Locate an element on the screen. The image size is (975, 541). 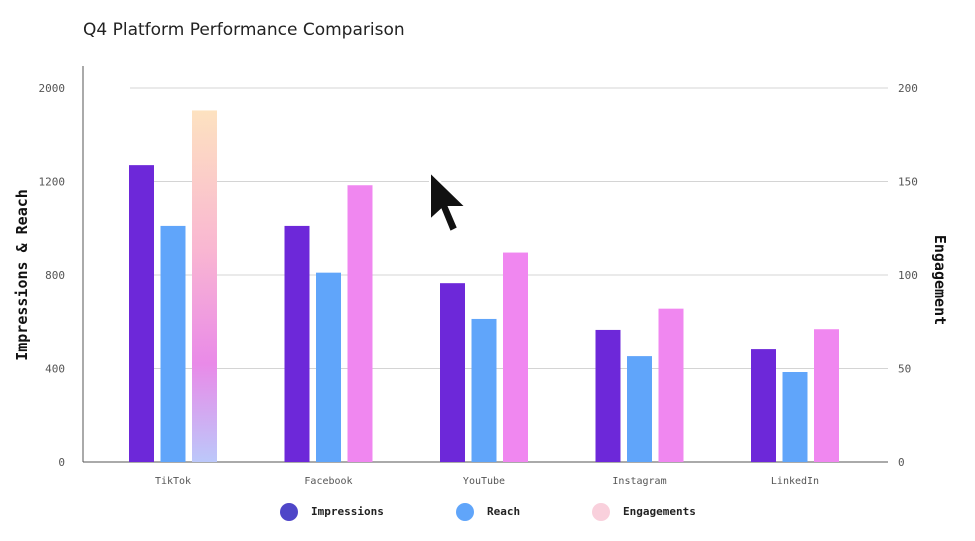
left-tick-label: 800 is located at coordinates (55, 275).